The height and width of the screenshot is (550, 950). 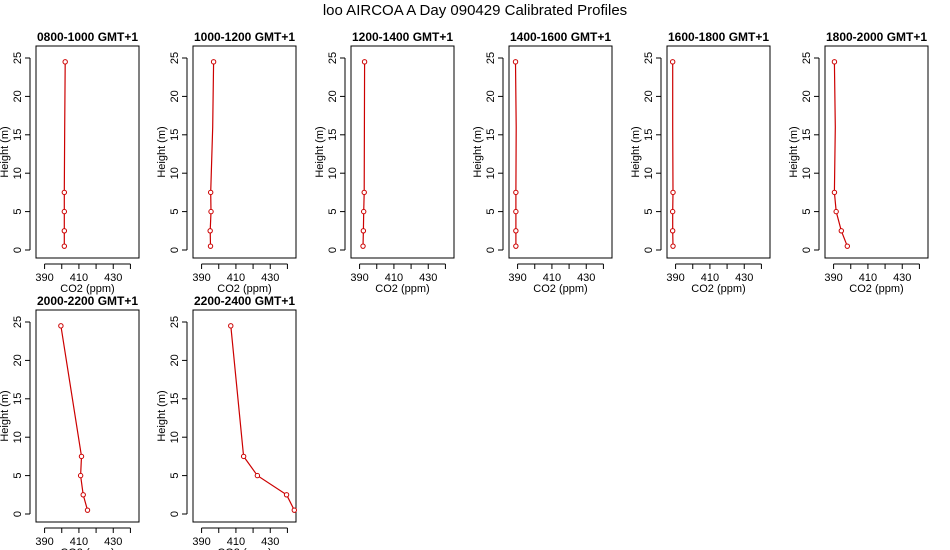 What do you see at coordinates (87, 37) in the screenshot?
I see `chart-title: 0800-1000 GMT+1` at bounding box center [87, 37].